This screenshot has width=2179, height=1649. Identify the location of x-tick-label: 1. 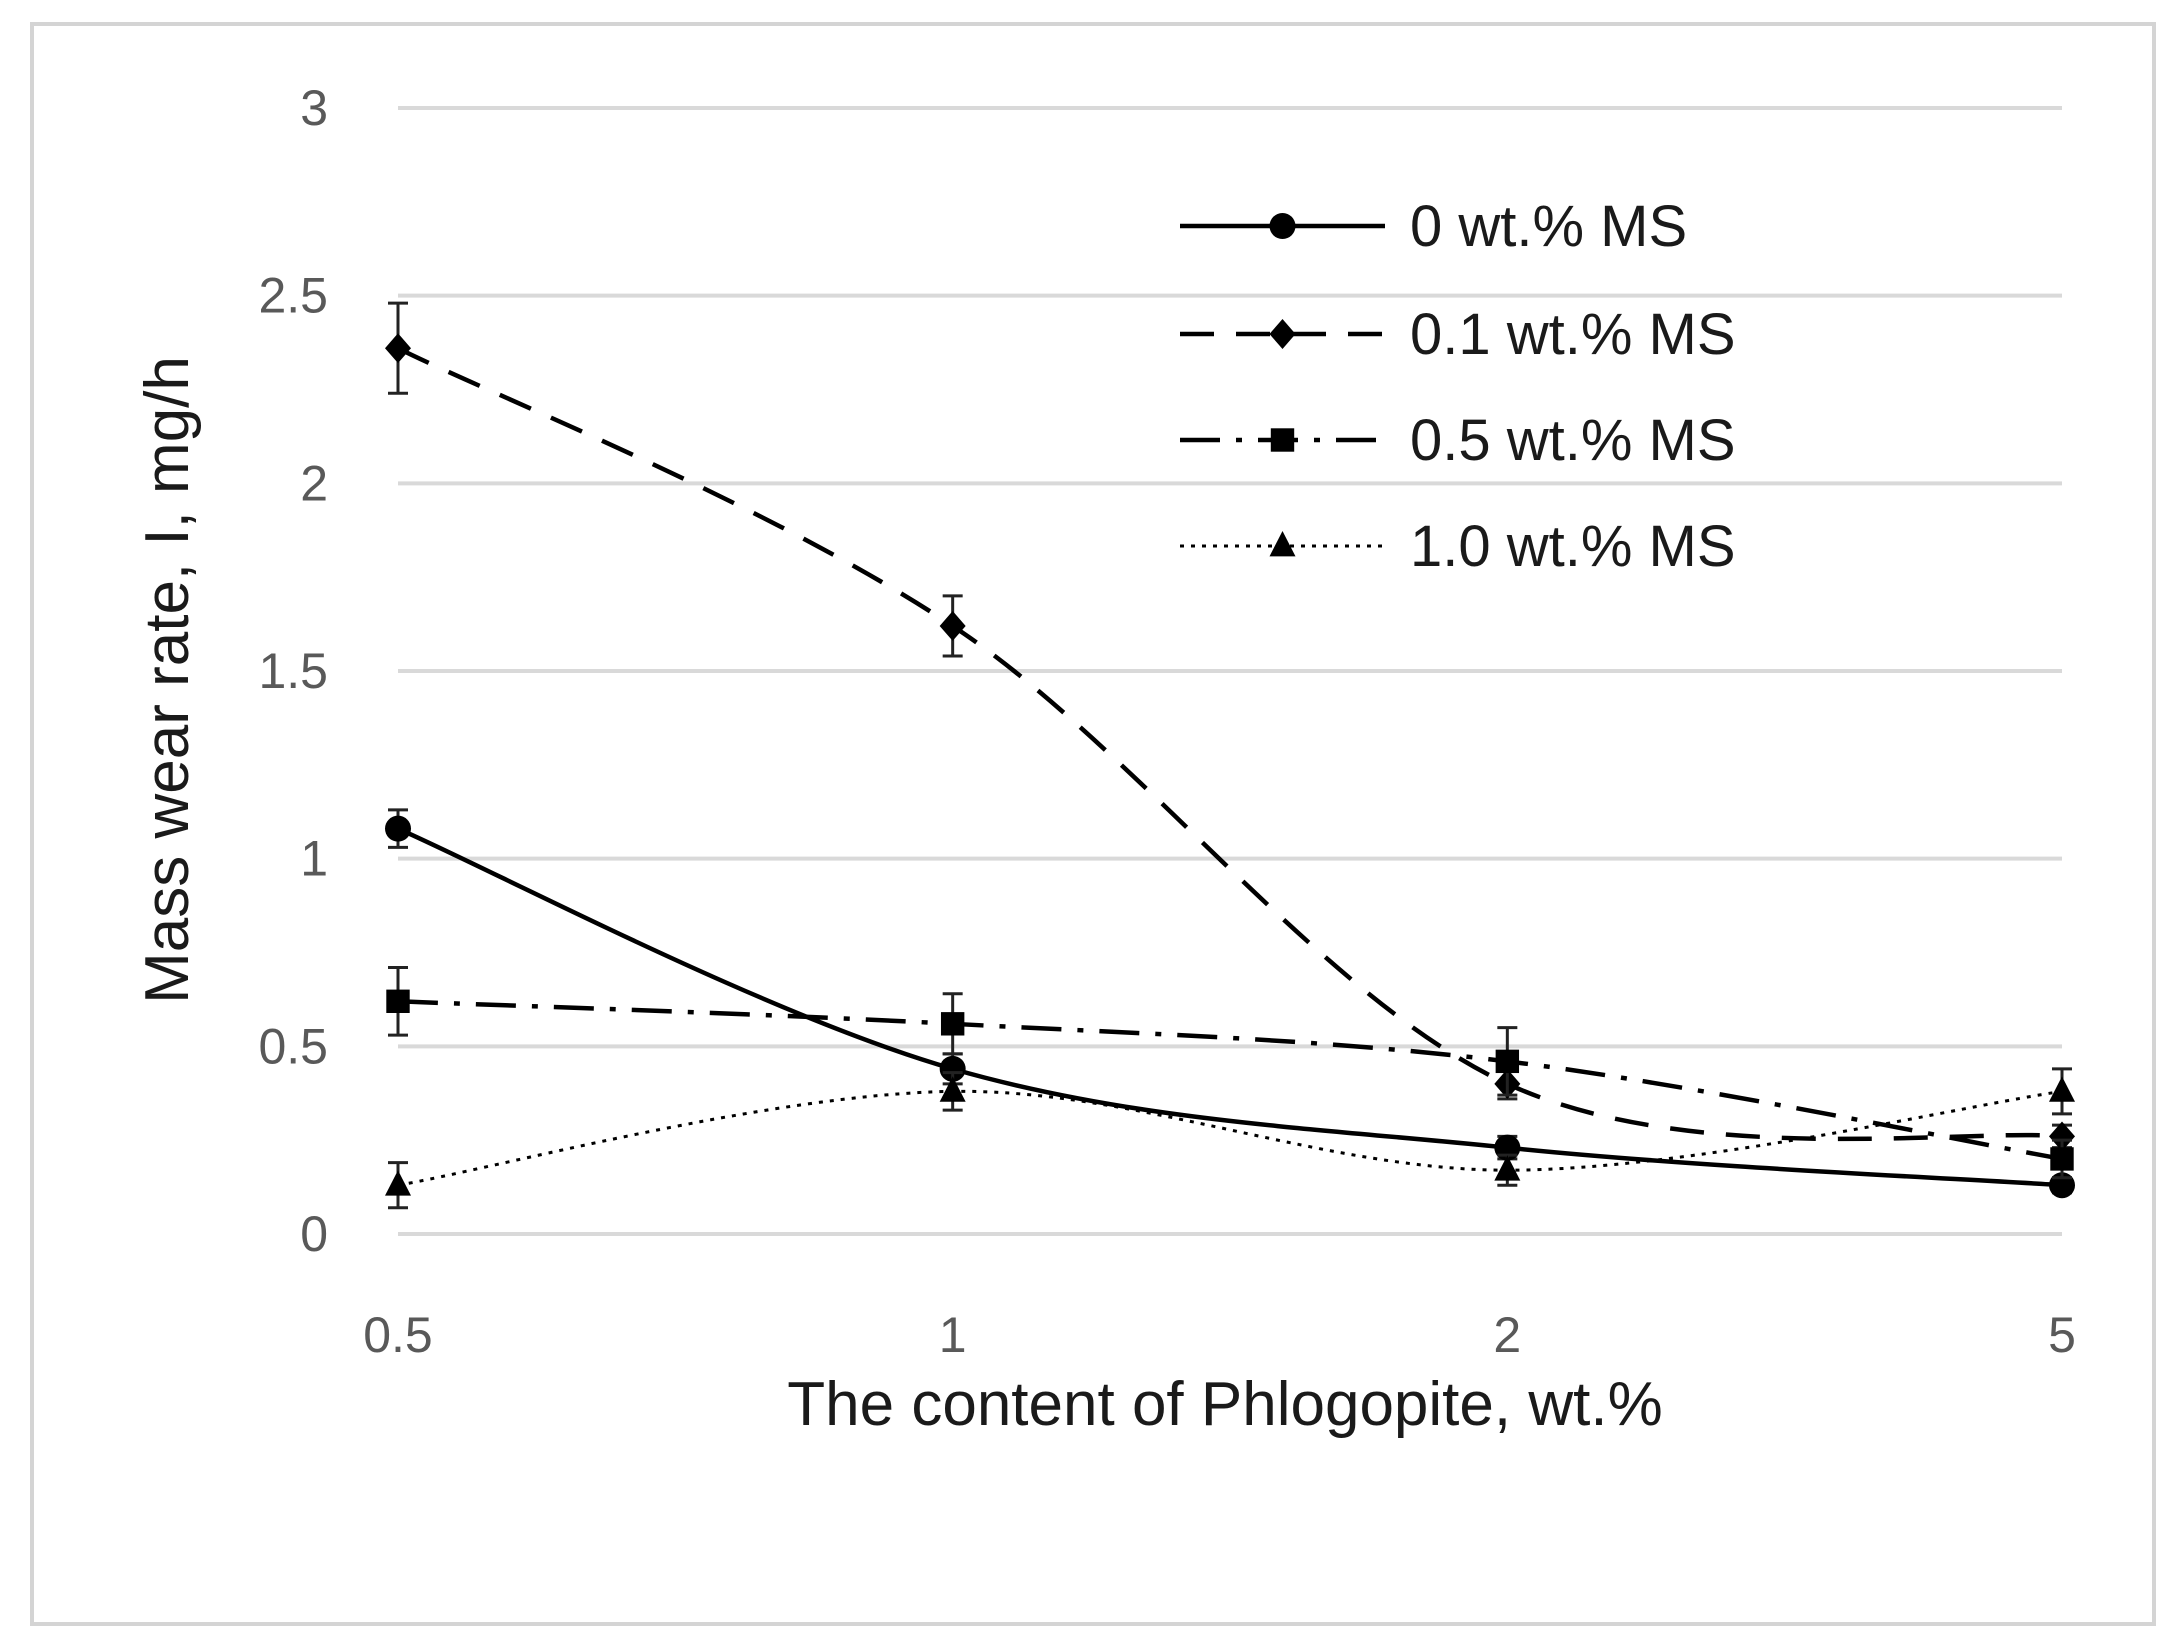
(953, 1335).